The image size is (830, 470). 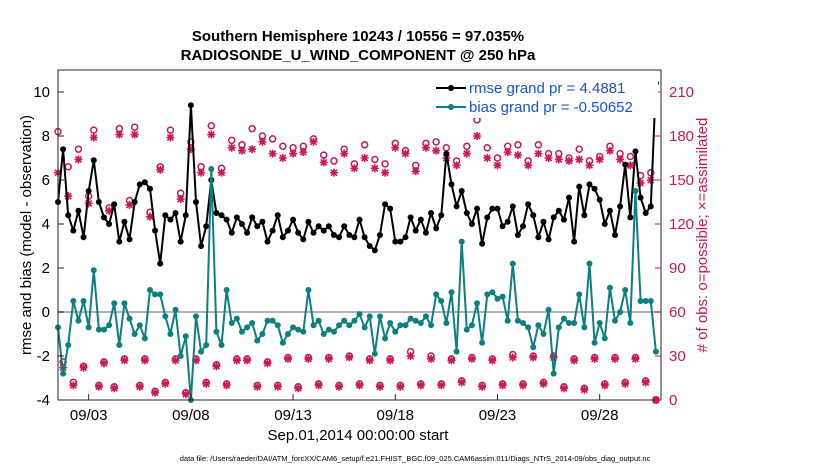 What do you see at coordinates (46, 312) in the screenshot?
I see `y-tick-label: 0` at bounding box center [46, 312].